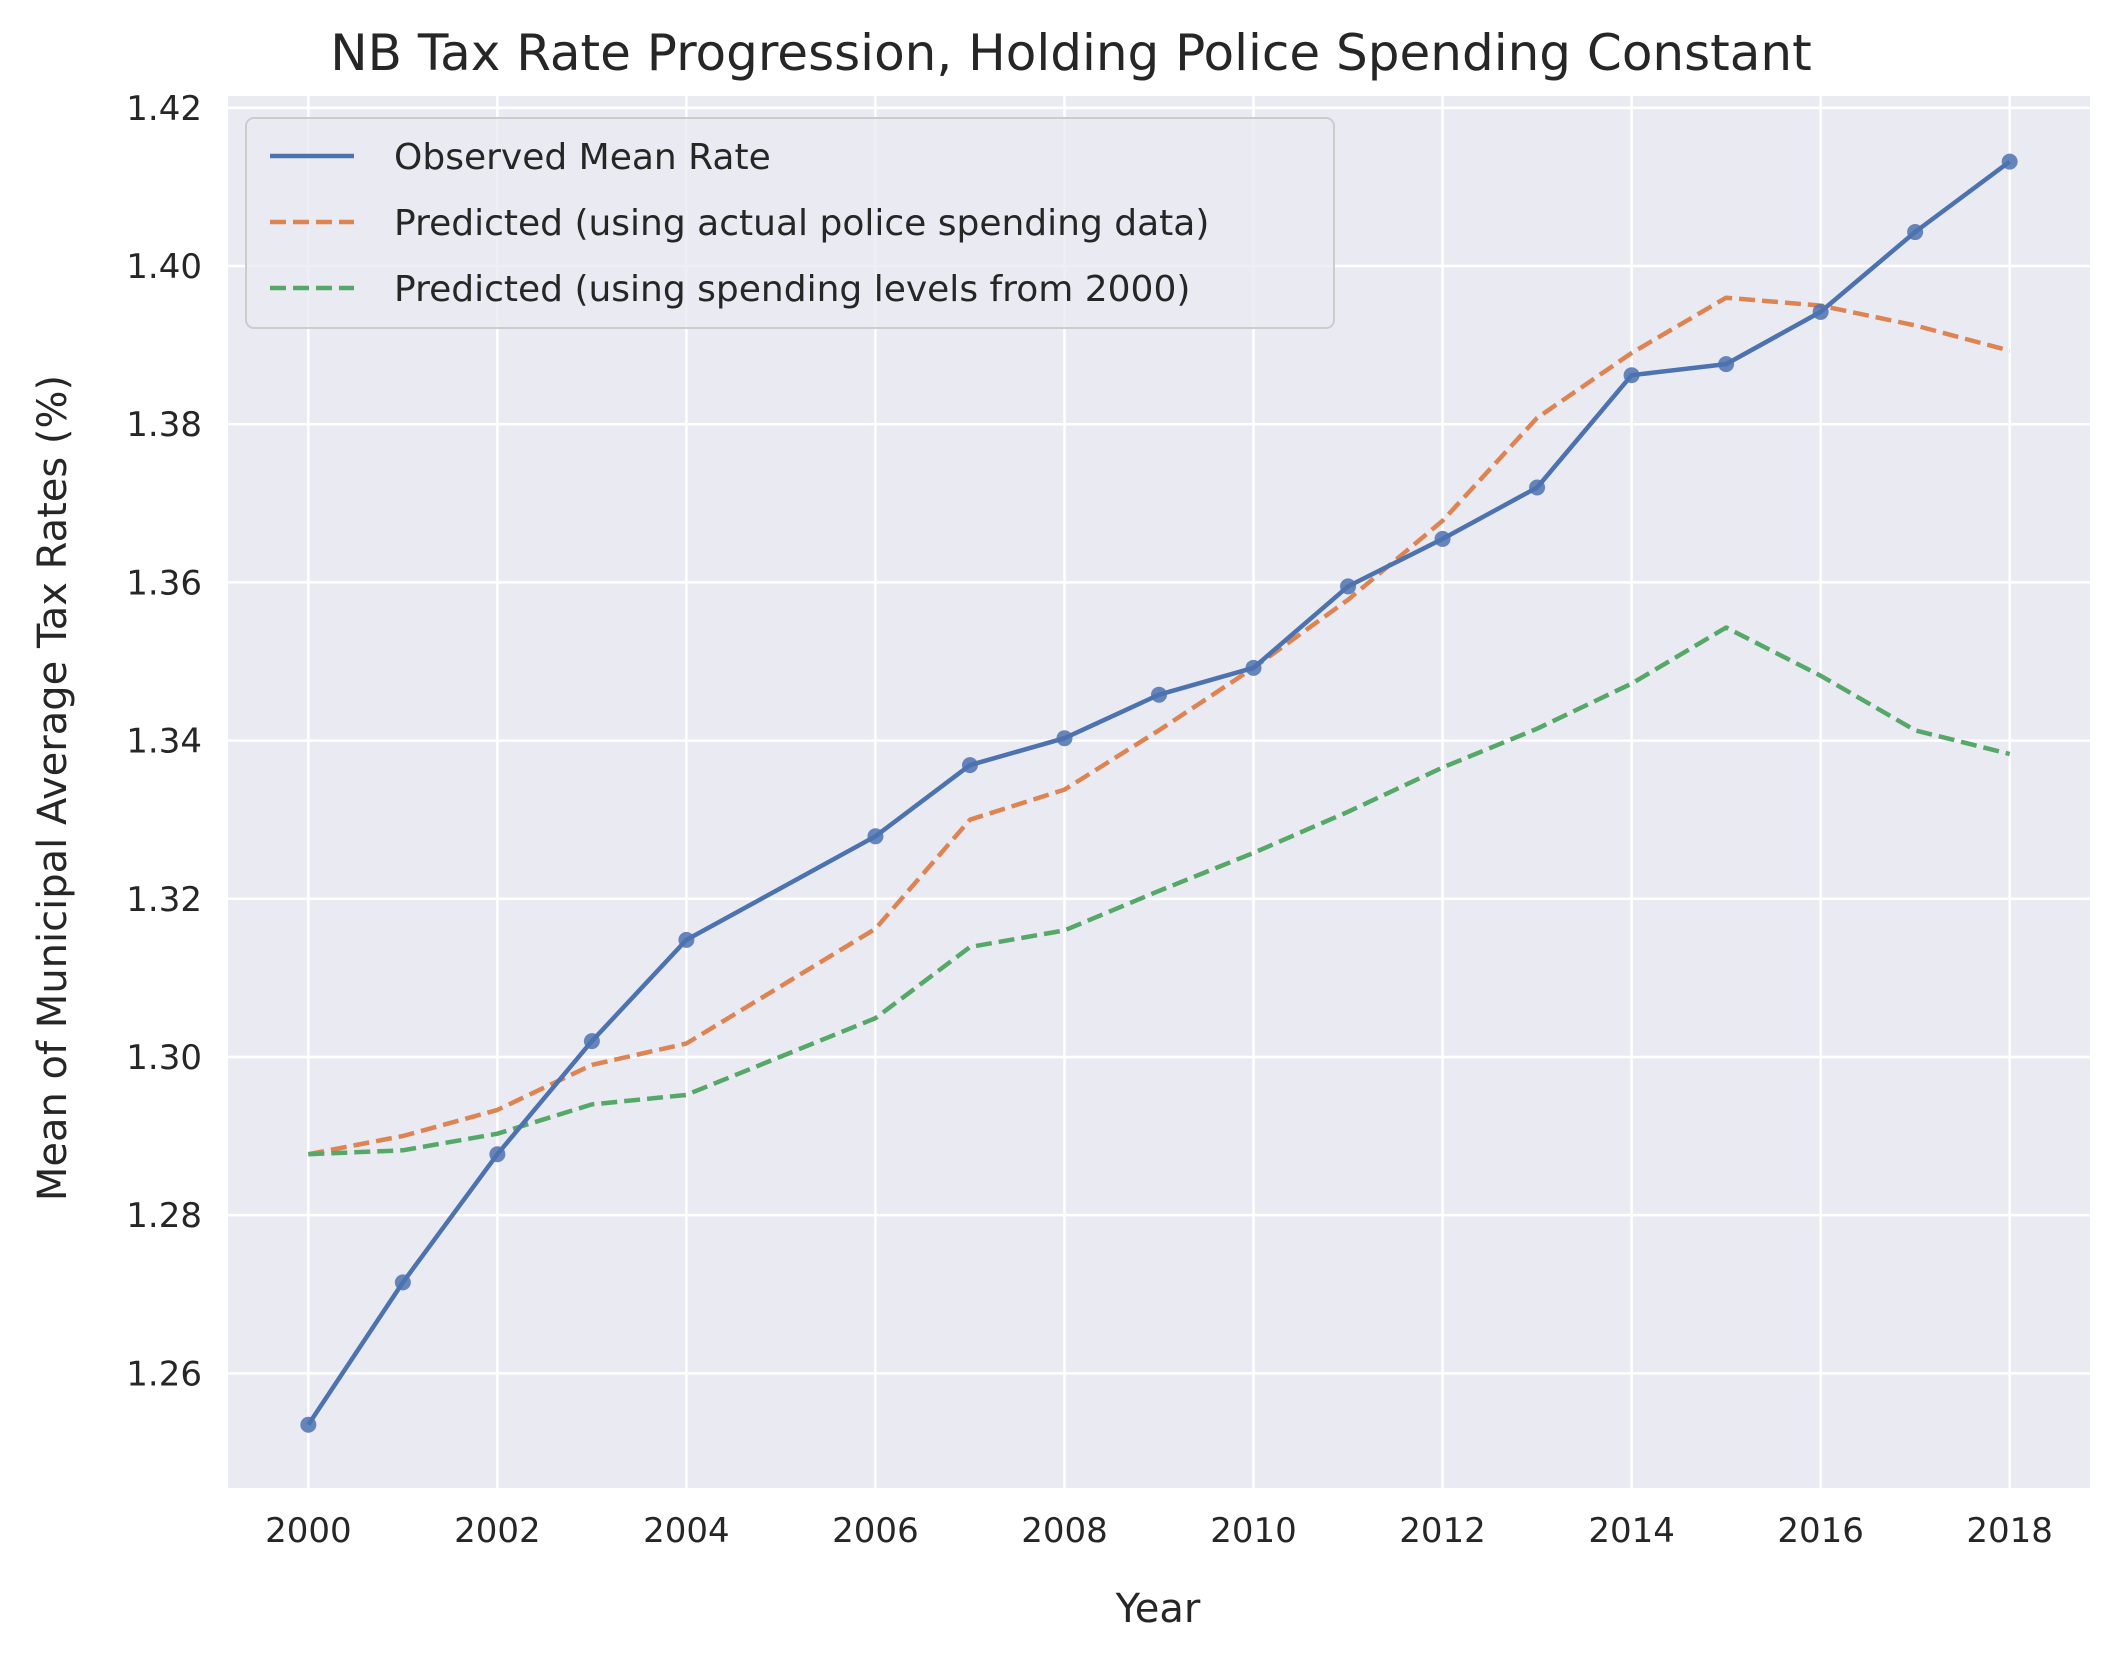  I want to click on x-tick-label: 2006, so click(875, 1531).